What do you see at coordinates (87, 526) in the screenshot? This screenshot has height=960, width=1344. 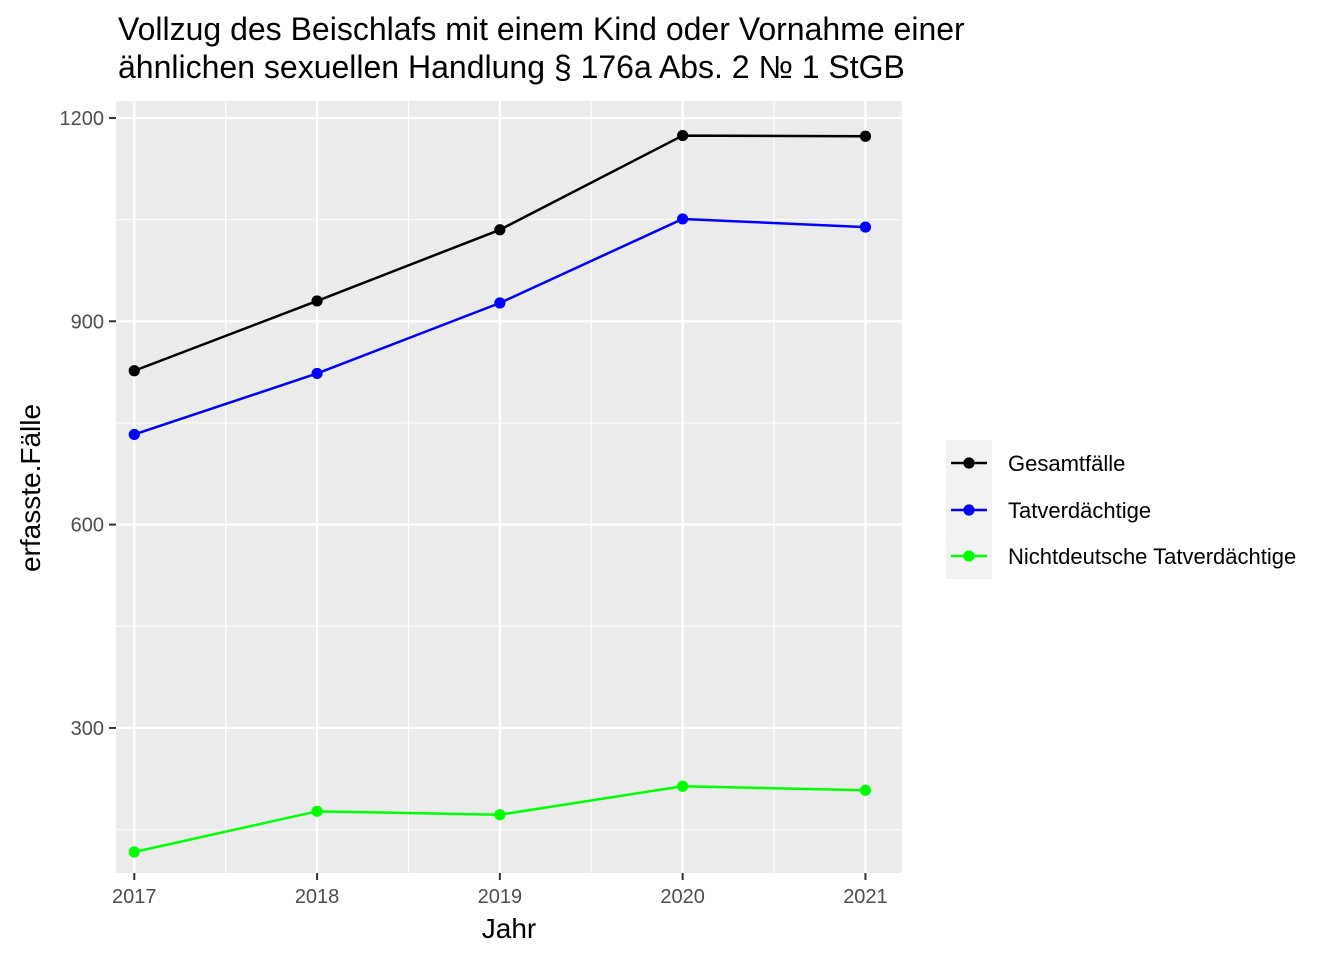 I see `y-tick-label: 600` at bounding box center [87, 526].